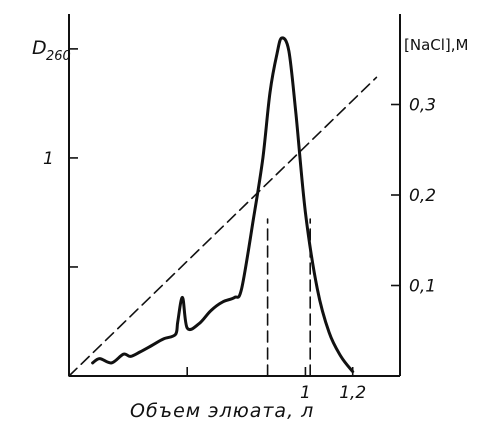 The width and height of the screenshot is (501, 425). What do you see at coordinates (305, 393) in the screenshot?
I see `x-tick-label: 1` at bounding box center [305, 393].